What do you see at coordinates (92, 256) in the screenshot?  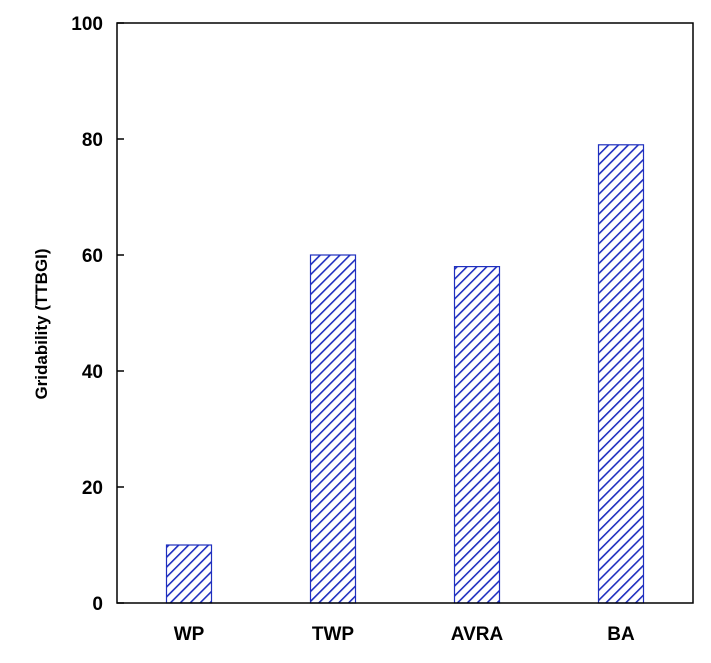 I see `y-tick-label: 60` at bounding box center [92, 256].